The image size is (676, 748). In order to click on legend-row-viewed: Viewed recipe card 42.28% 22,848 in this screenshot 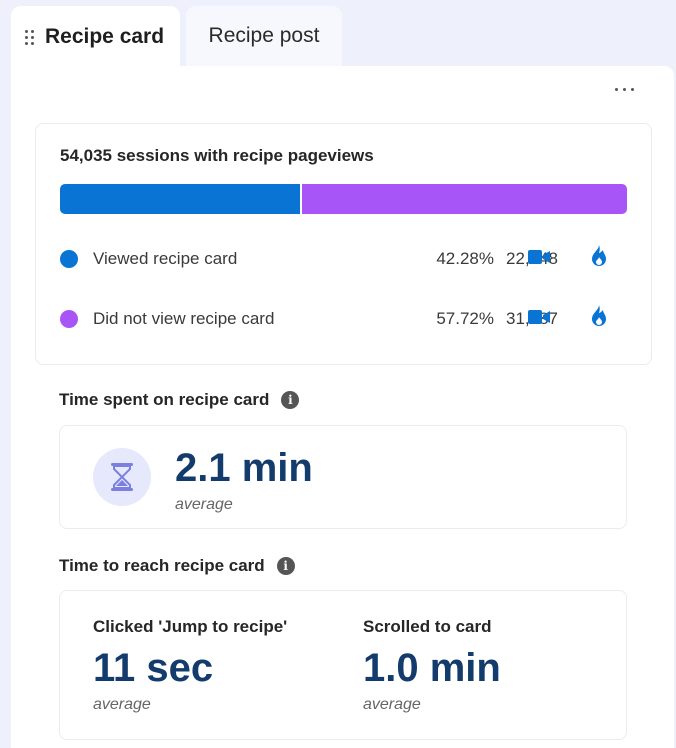, I will do `click(345, 259)`.